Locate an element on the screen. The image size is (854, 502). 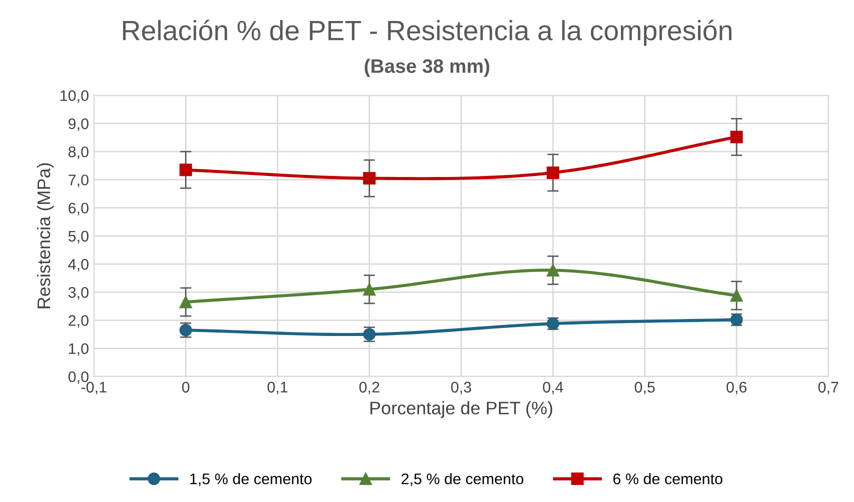
x-tick-label: 0,7 is located at coordinates (828, 388).